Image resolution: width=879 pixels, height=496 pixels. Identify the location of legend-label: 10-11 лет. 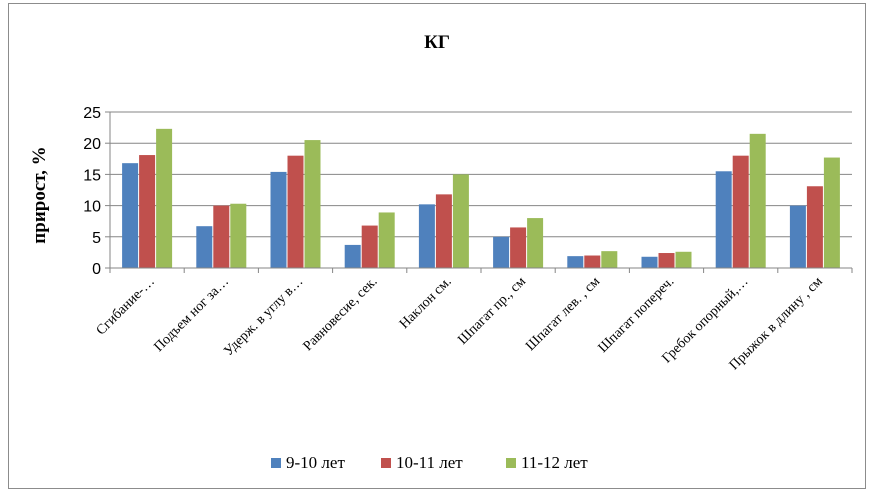
(429, 462).